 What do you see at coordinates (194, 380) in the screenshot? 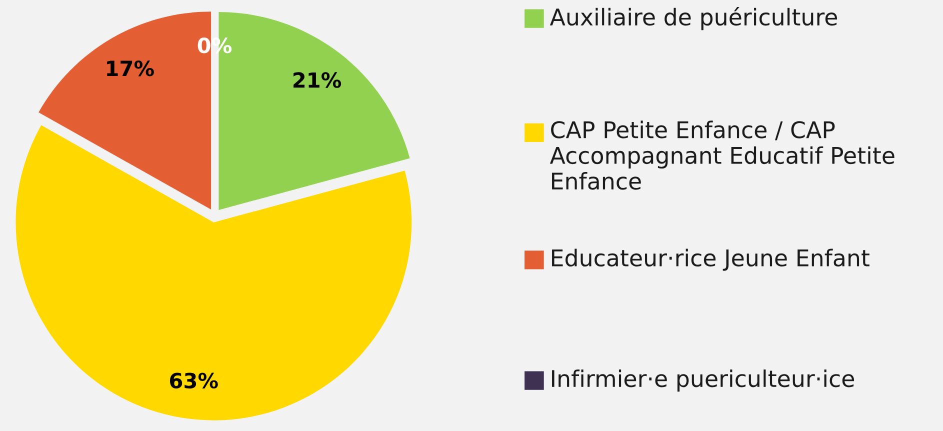
I see `data-label: 63%` at bounding box center [194, 380].